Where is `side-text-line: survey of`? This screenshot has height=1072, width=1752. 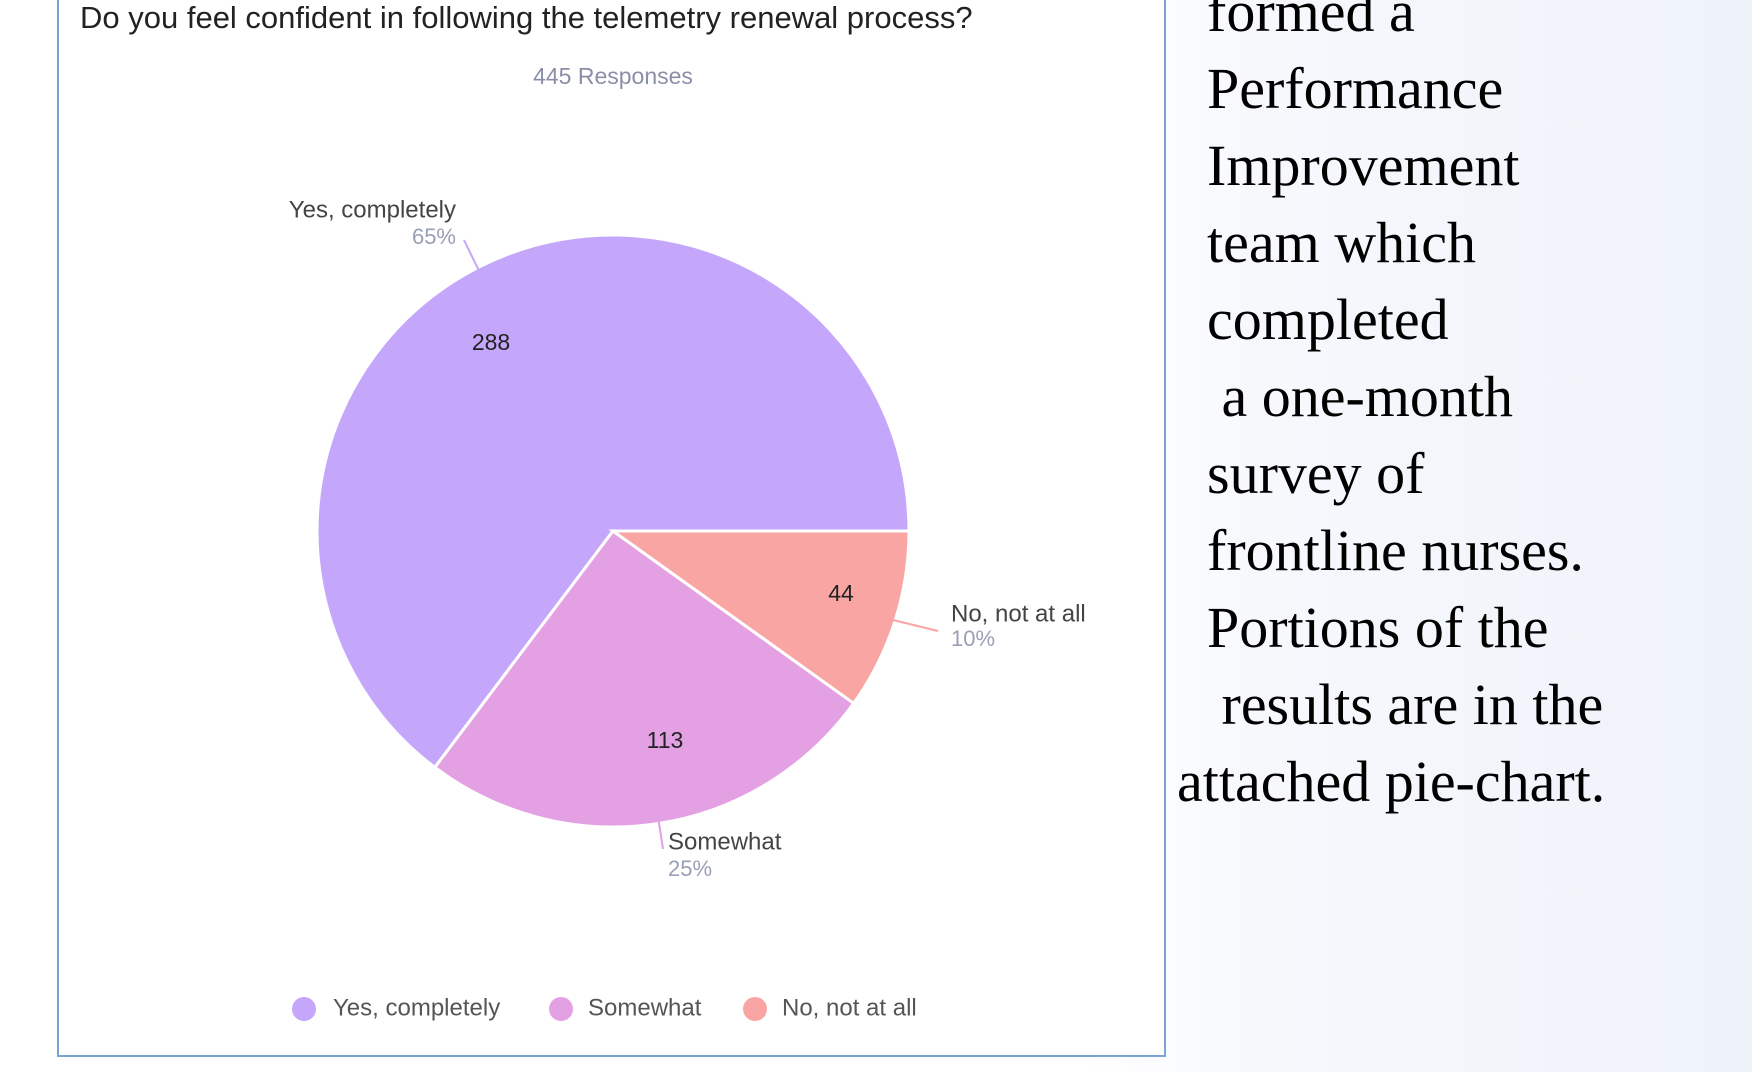 side-text-line: survey of is located at coordinates (1316, 473).